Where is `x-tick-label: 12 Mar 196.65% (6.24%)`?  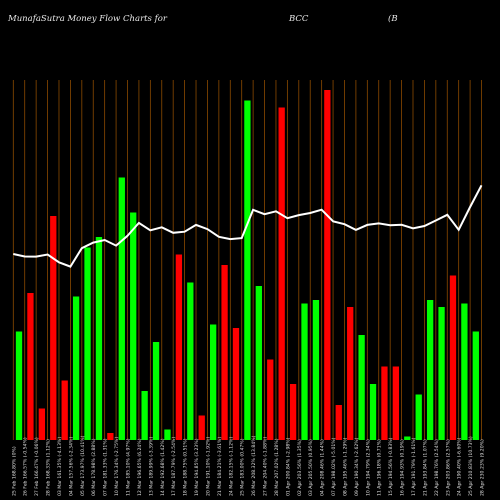
x-tick-label: 12 Mar 196.65% (6.24%) is located at coordinates (140, 467).